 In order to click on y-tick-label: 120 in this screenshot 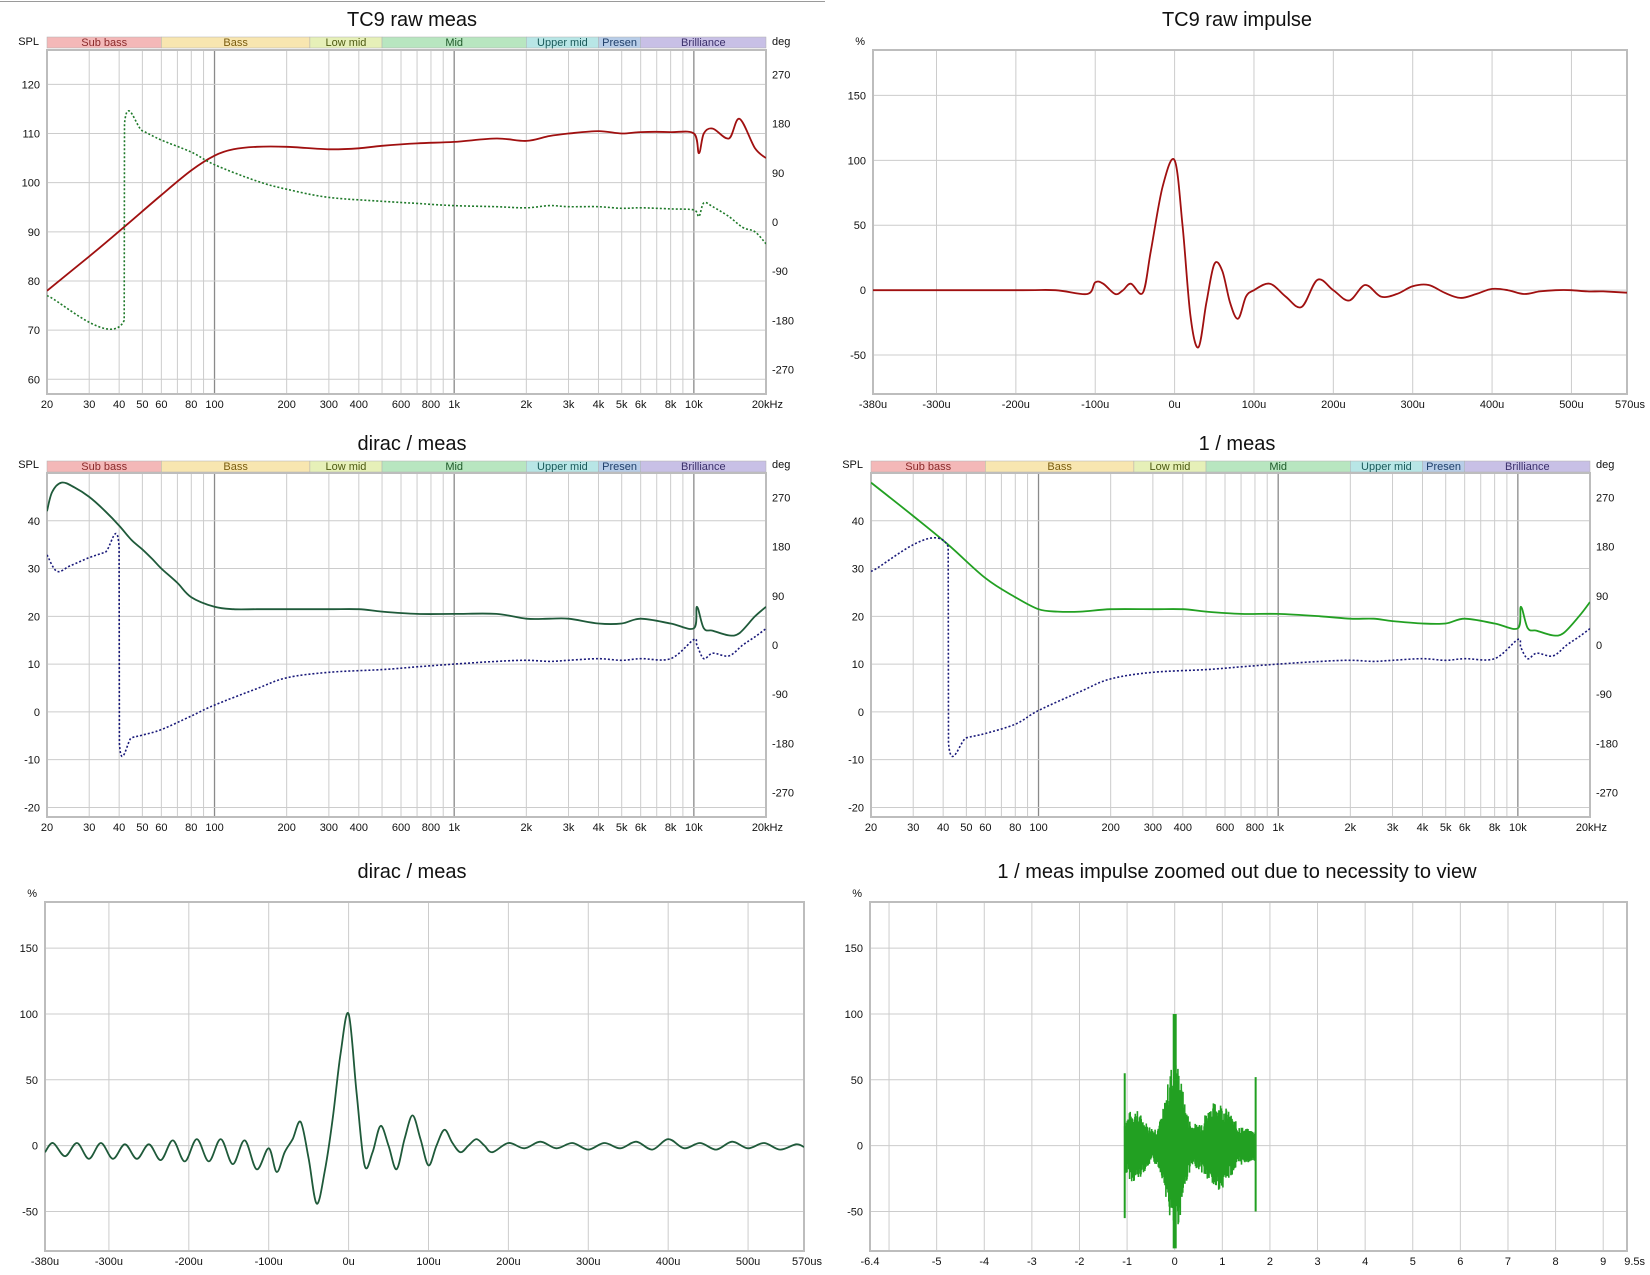, I will do `click(31, 85)`.